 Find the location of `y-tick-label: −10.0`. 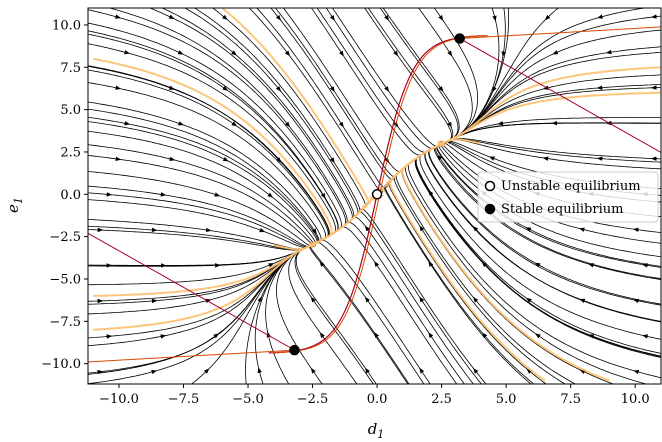

y-tick-label: −10.0 is located at coordinates (61, 364).